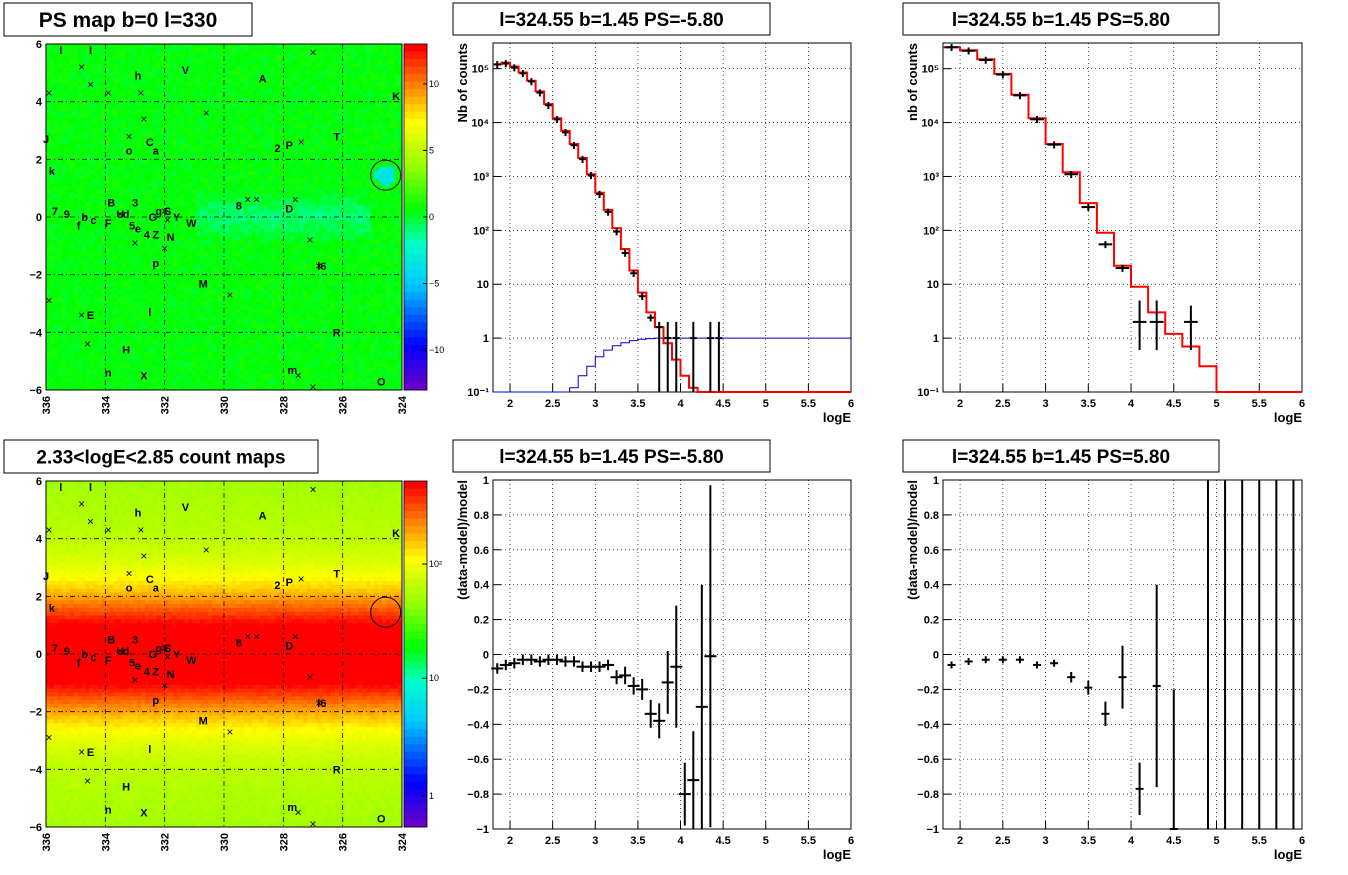 This screenshot has height=875, width=1348. I want to click on source-label: Z, so click(155, 672).